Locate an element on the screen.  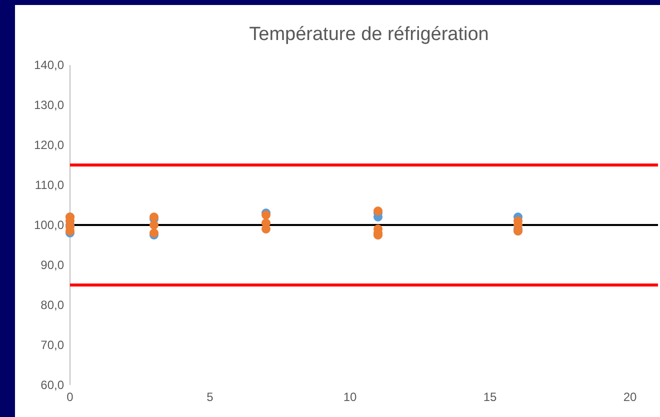
y-tick-label: 120,0 is located at coordinates (49, 145).